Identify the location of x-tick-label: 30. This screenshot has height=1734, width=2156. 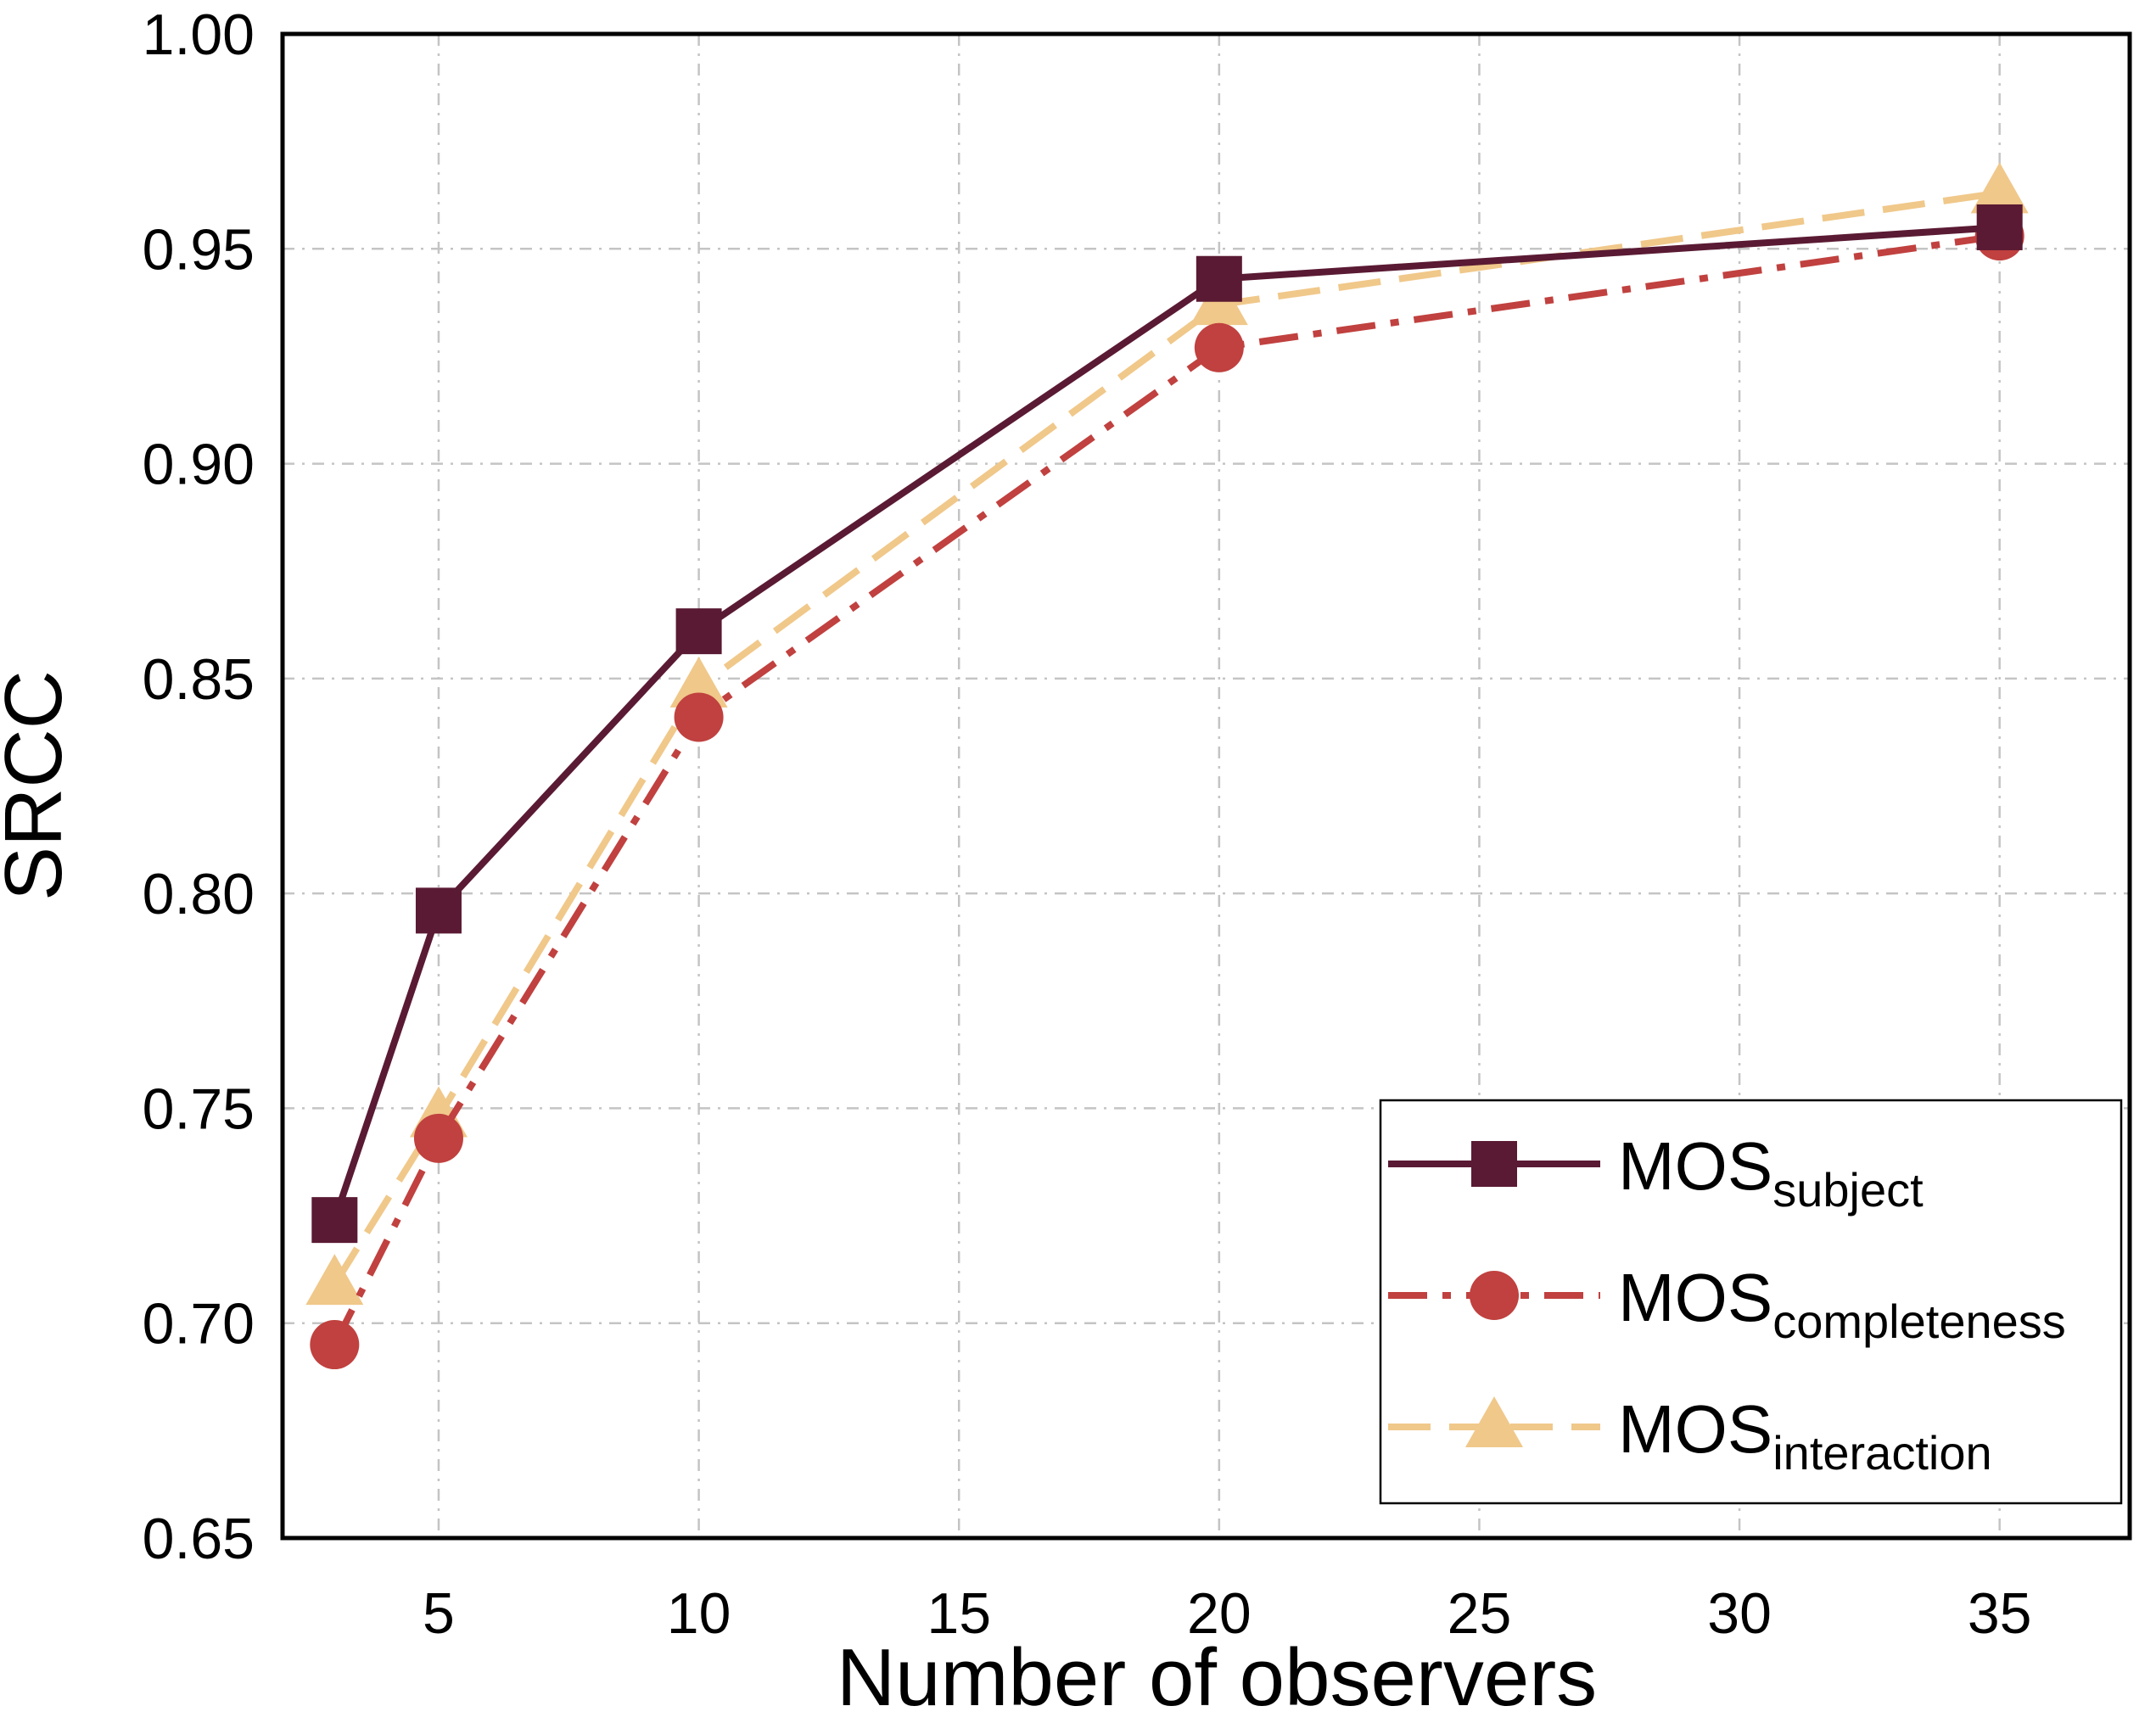
(1739, 1613).